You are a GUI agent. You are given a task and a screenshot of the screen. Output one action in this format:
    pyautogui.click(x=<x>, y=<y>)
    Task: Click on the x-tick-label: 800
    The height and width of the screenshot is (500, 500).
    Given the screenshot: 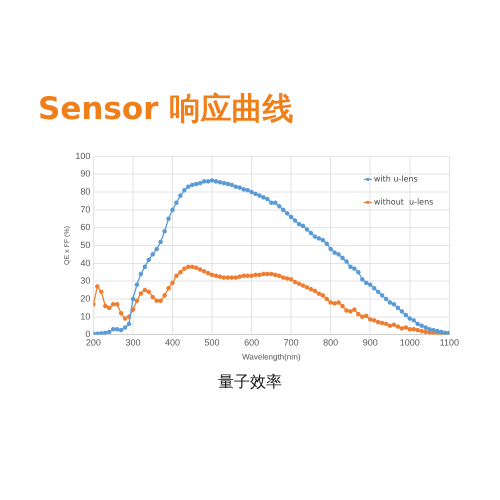 What is the action you would take?
    pyautogui.click(x=330, y=342)
    